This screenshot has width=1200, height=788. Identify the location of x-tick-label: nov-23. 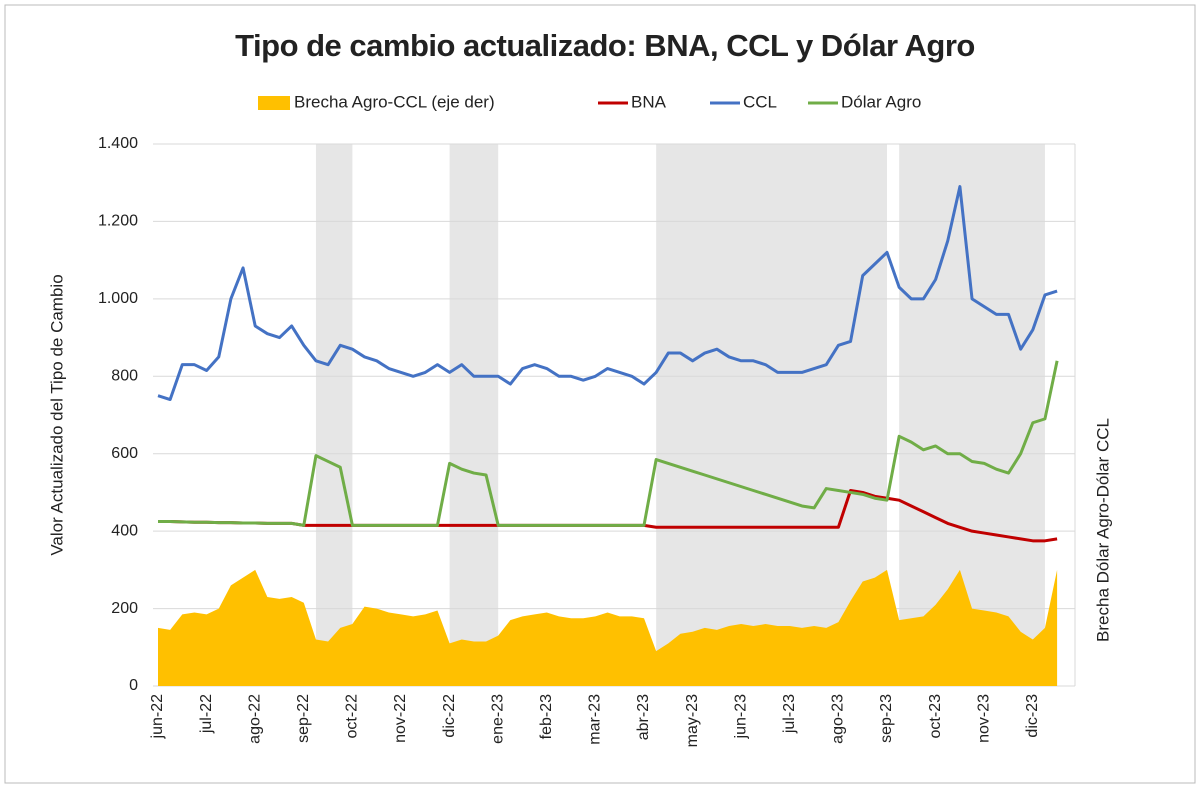
(983, 718).